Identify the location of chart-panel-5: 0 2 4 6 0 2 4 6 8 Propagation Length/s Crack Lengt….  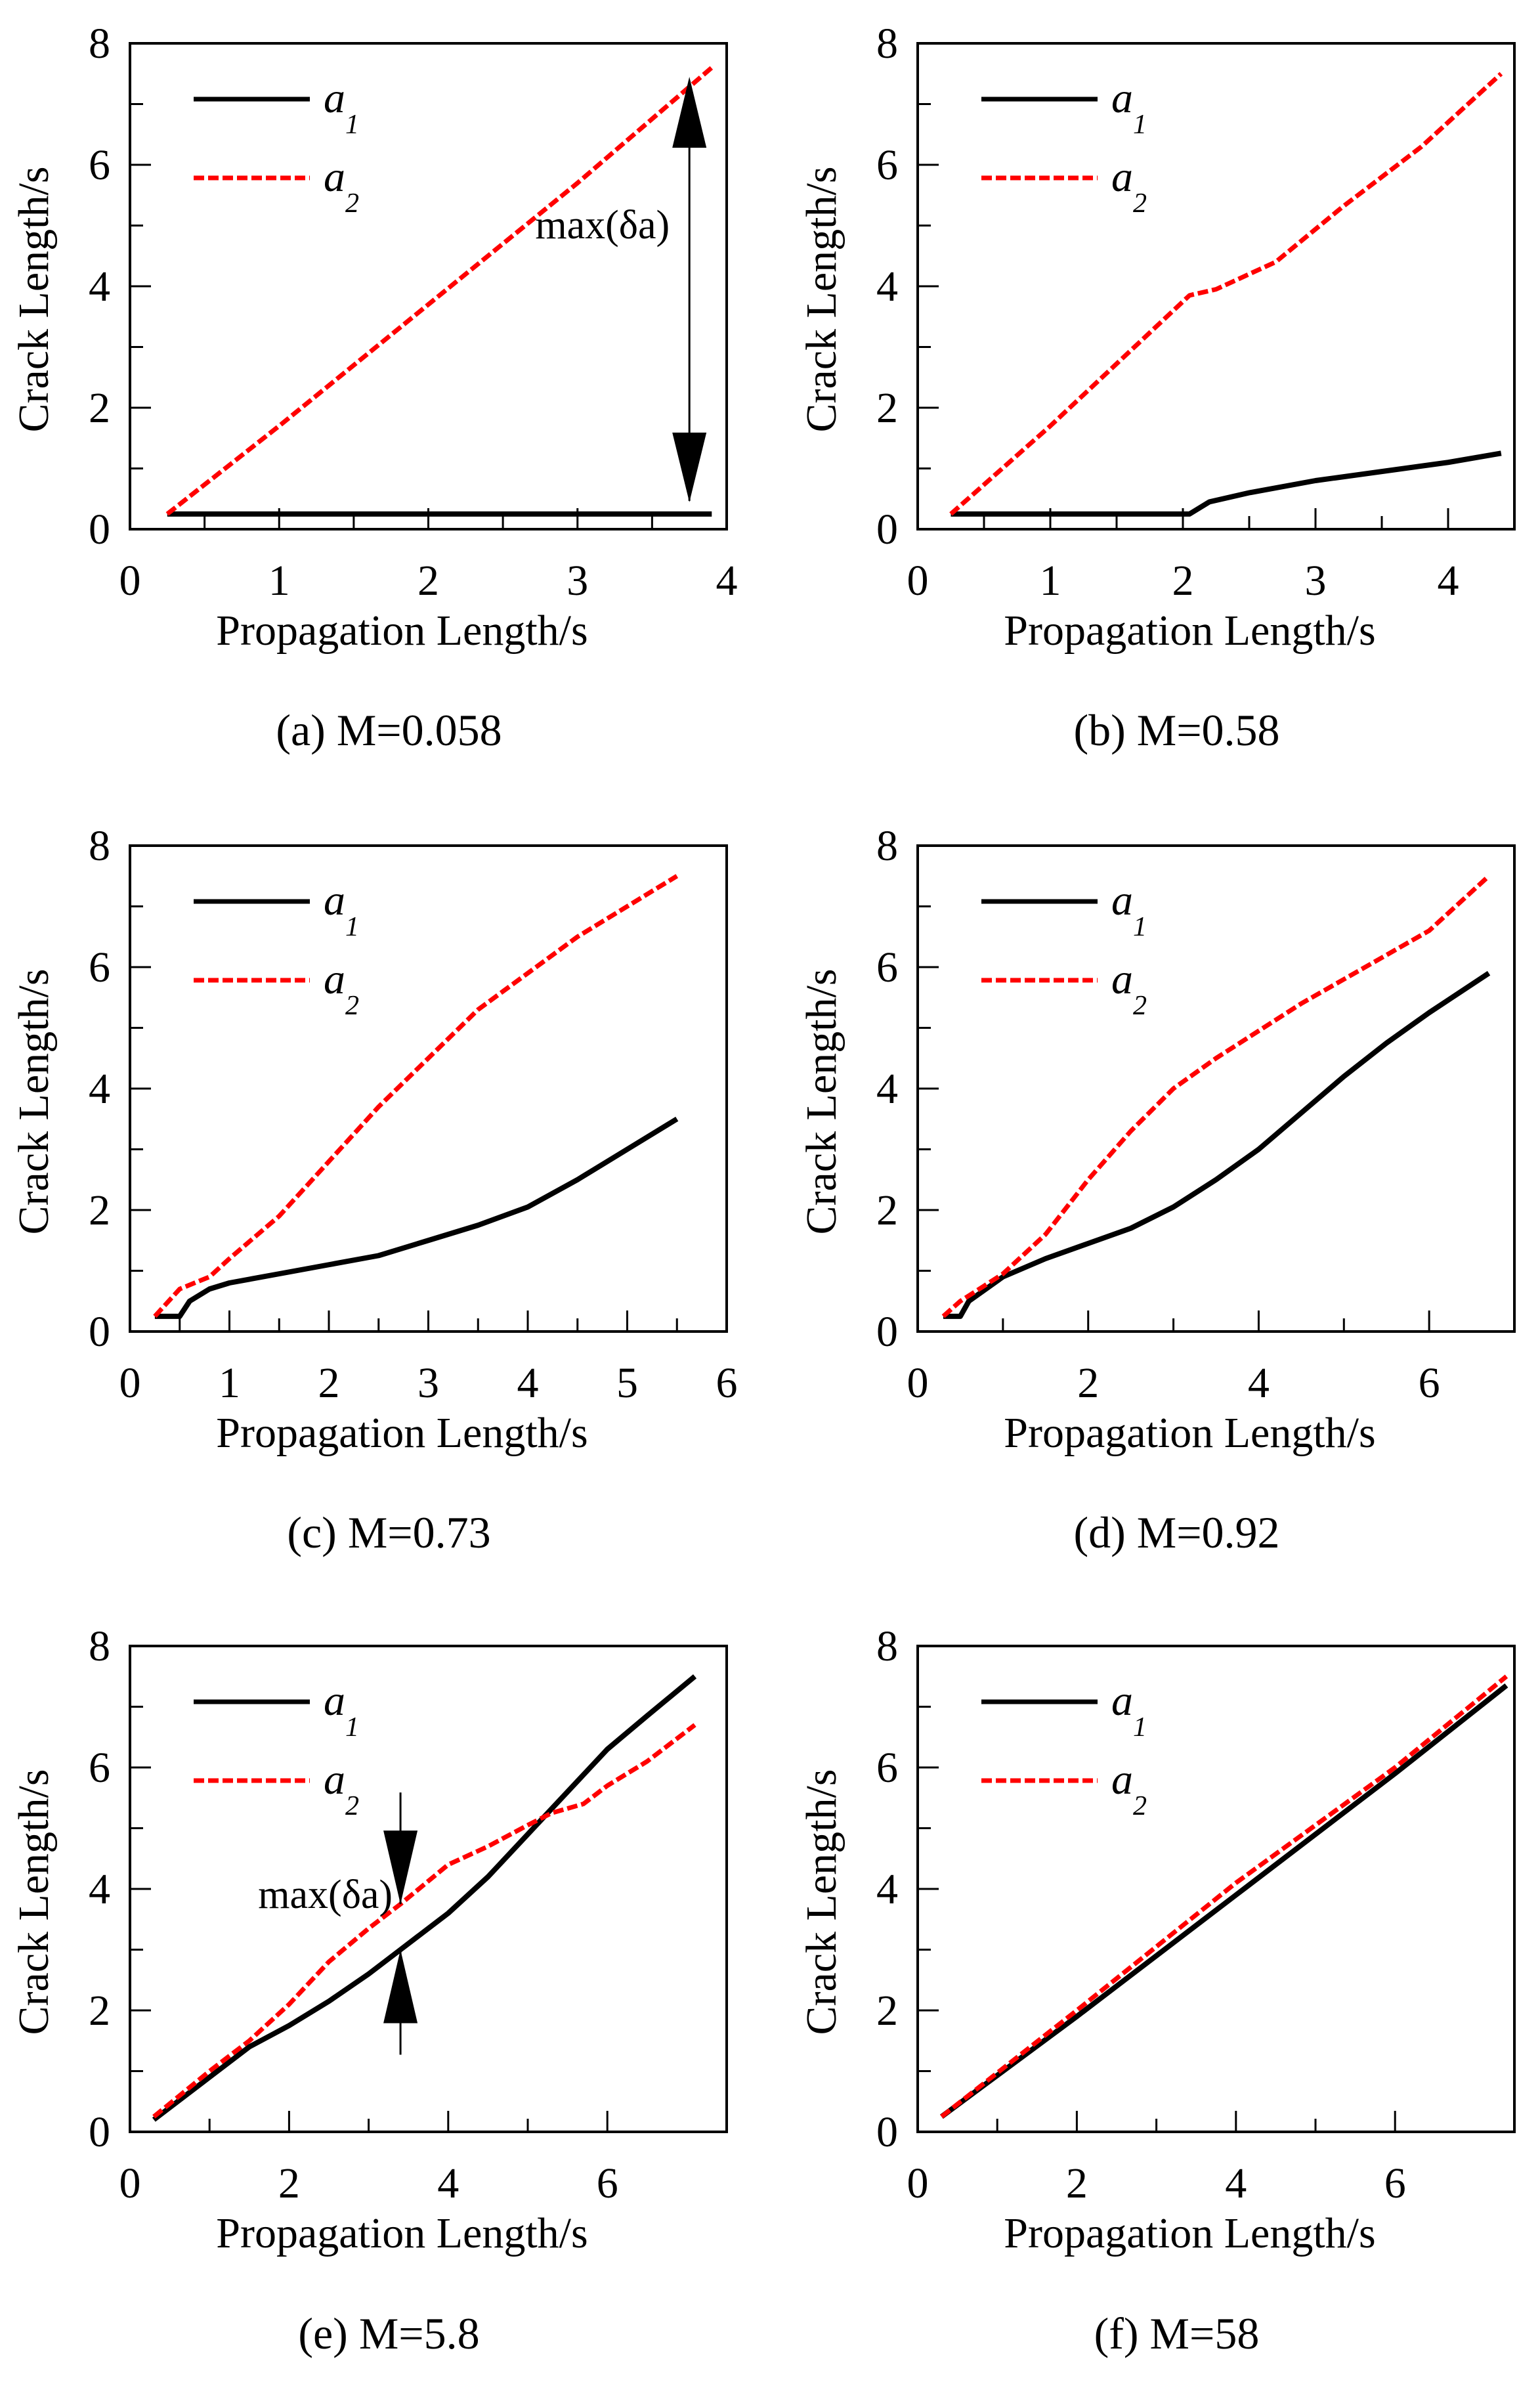
(1157, 1990).